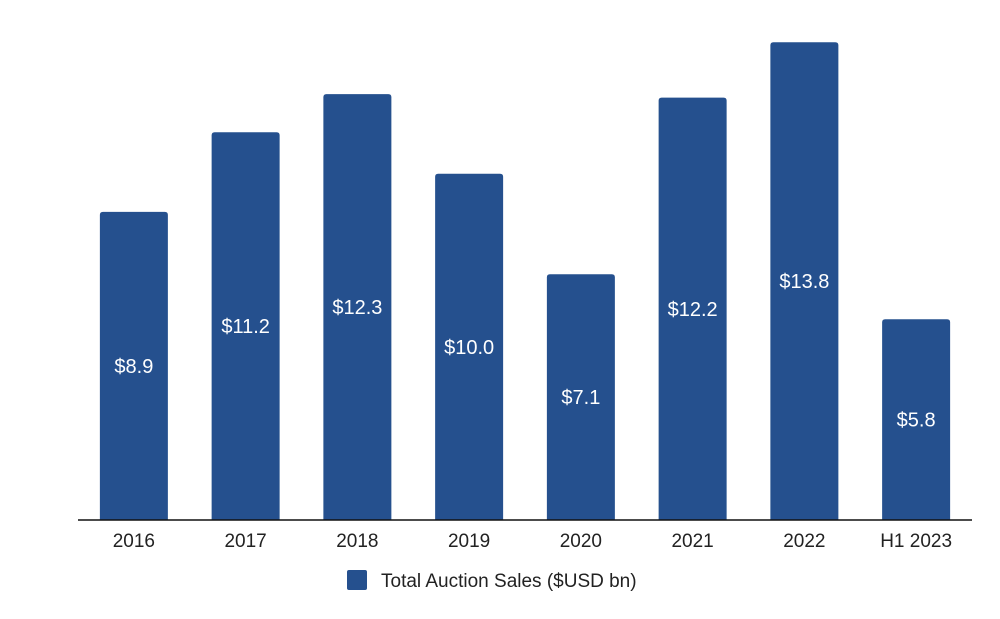  I want to click on bar-value-label: $7.1, so click(580, 398).